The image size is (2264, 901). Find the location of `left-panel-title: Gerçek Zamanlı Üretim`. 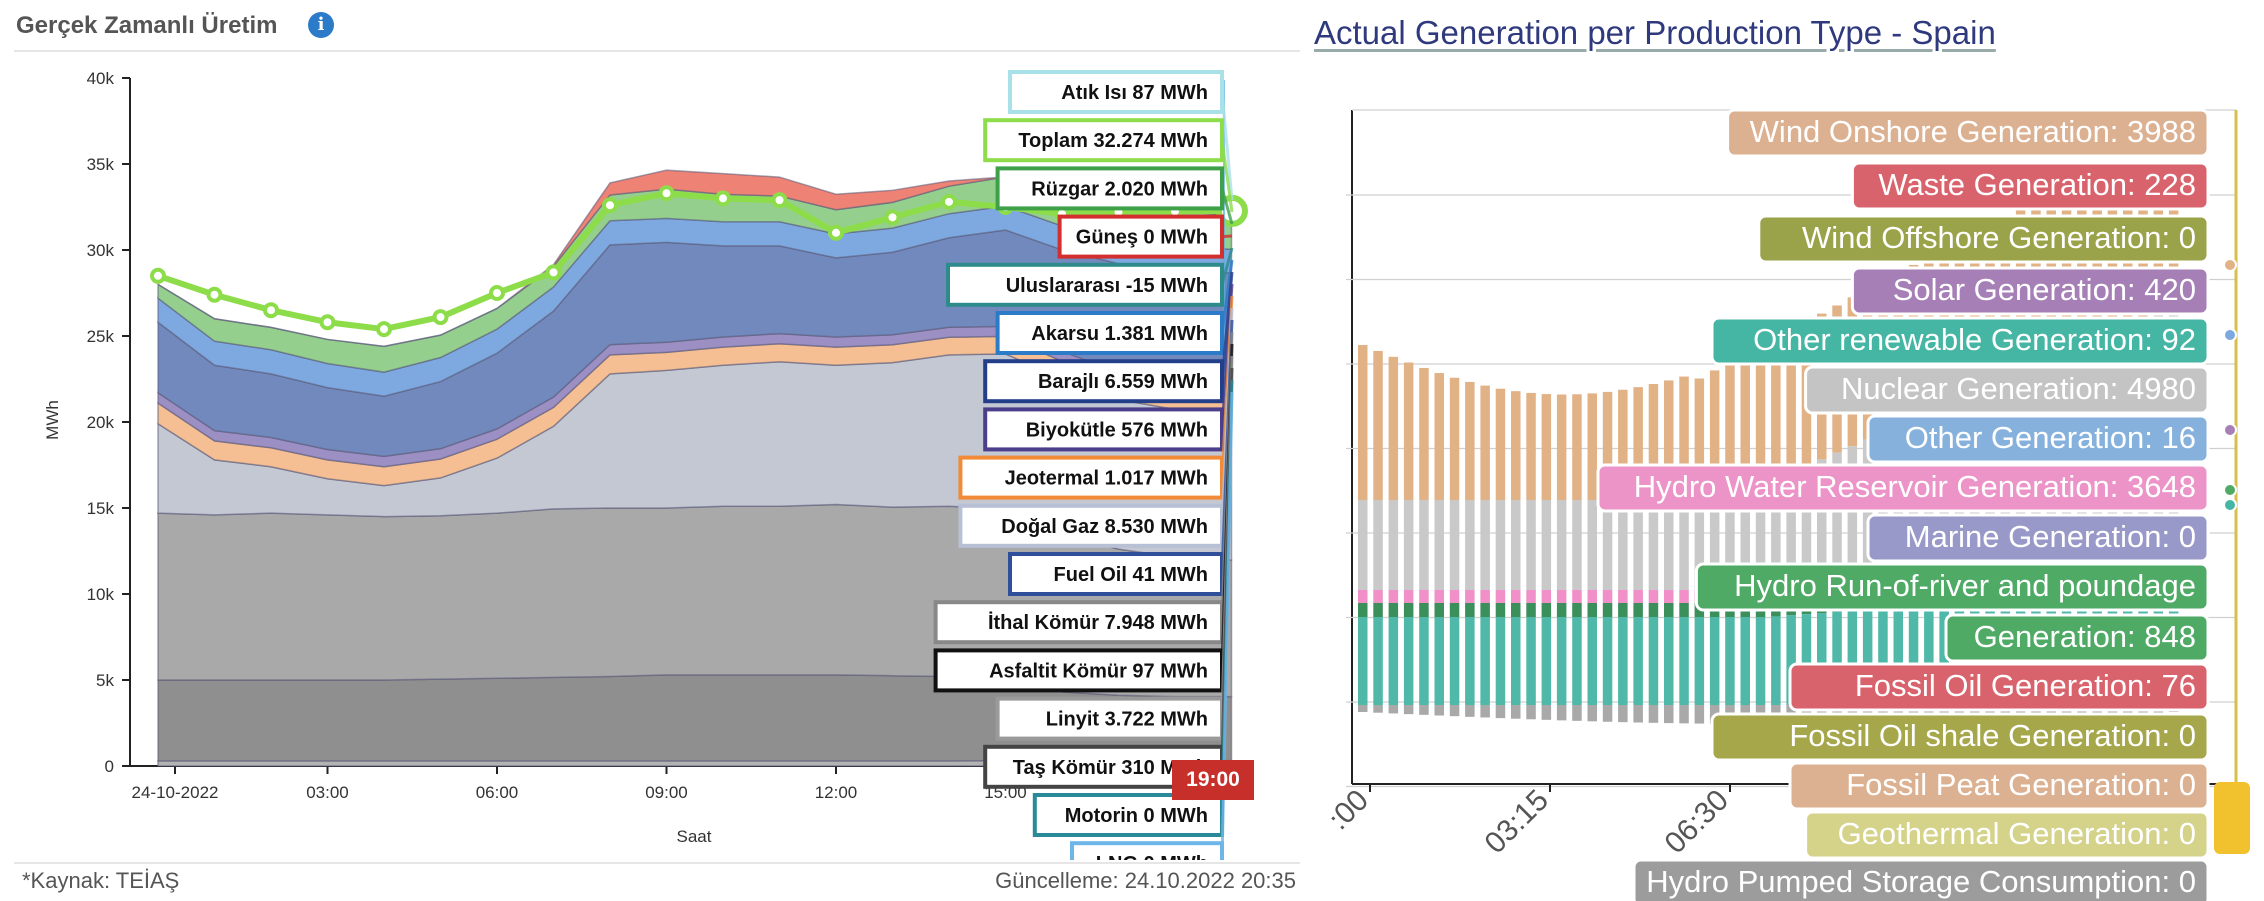

left-panel-title: Gerçek Zamanlı Üretim is located at coordinates (147, 25).